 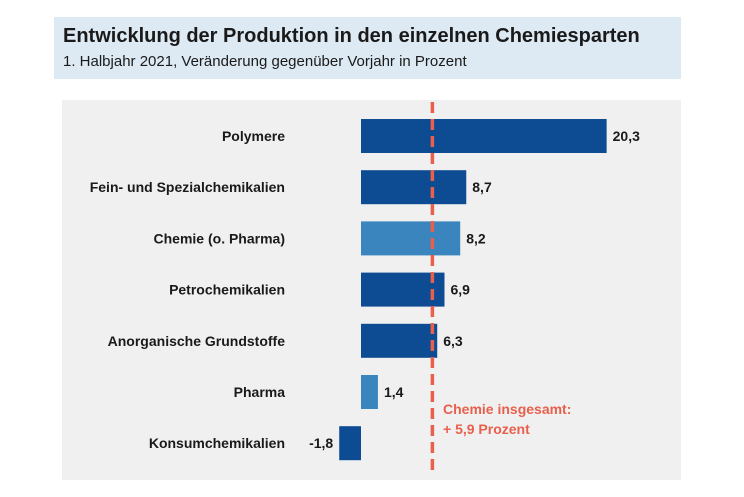 I want to click on value-label: 8,7, so click(x=482, y=187).